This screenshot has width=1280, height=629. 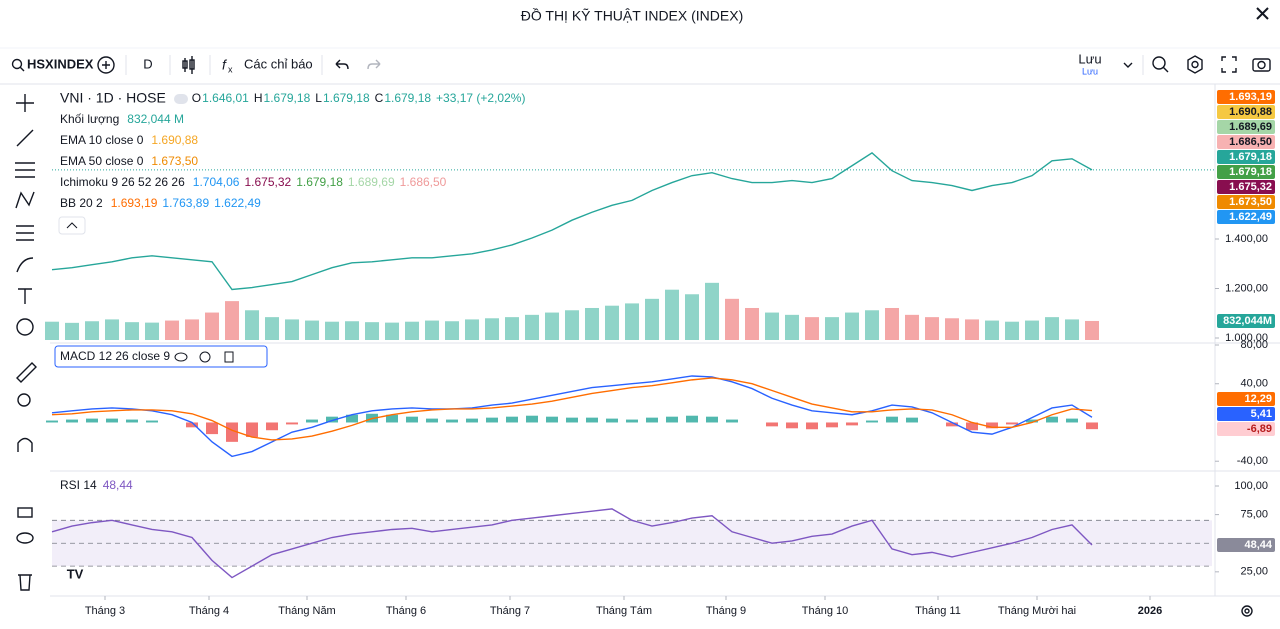 I want to click on rsi-badge-bg, so click(x=1246, y=545).